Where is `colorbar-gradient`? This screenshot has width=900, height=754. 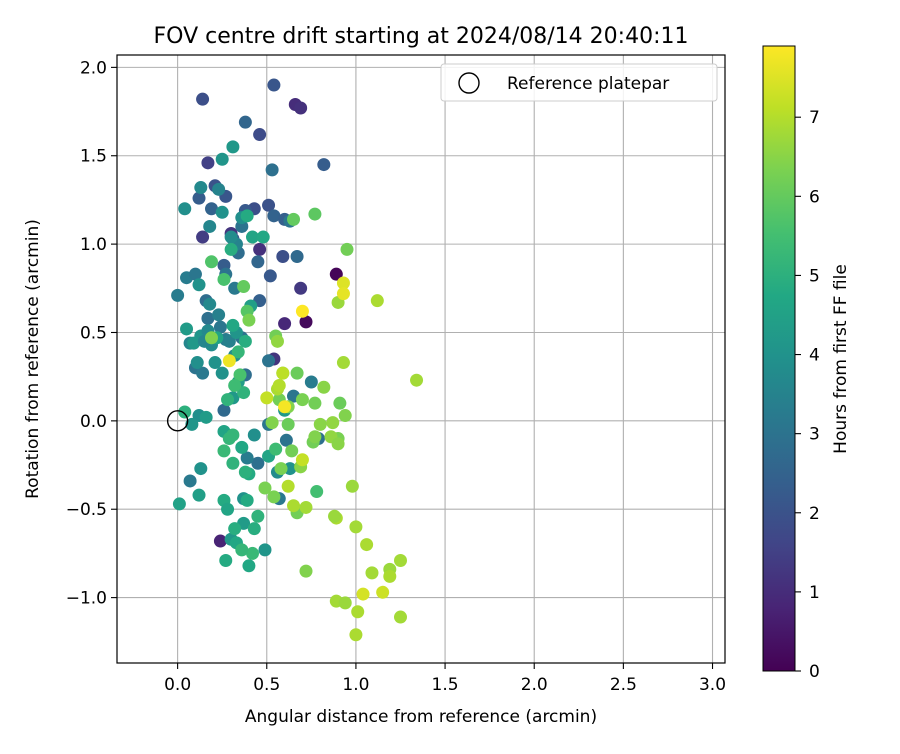
colorbar-gradient is located at coordinates (779, 358).